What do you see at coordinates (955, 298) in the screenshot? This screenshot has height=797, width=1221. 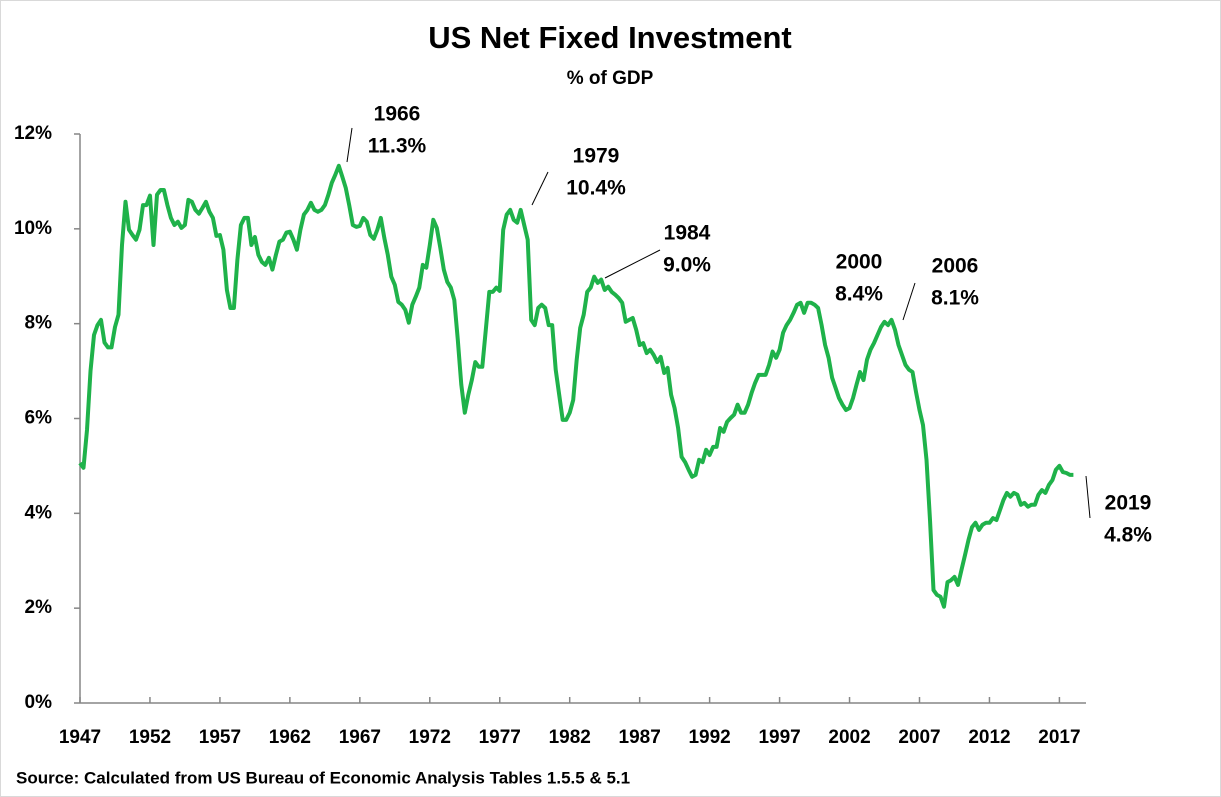 I see `annotation-value: 8.1%` at bounding box center [955, 298].